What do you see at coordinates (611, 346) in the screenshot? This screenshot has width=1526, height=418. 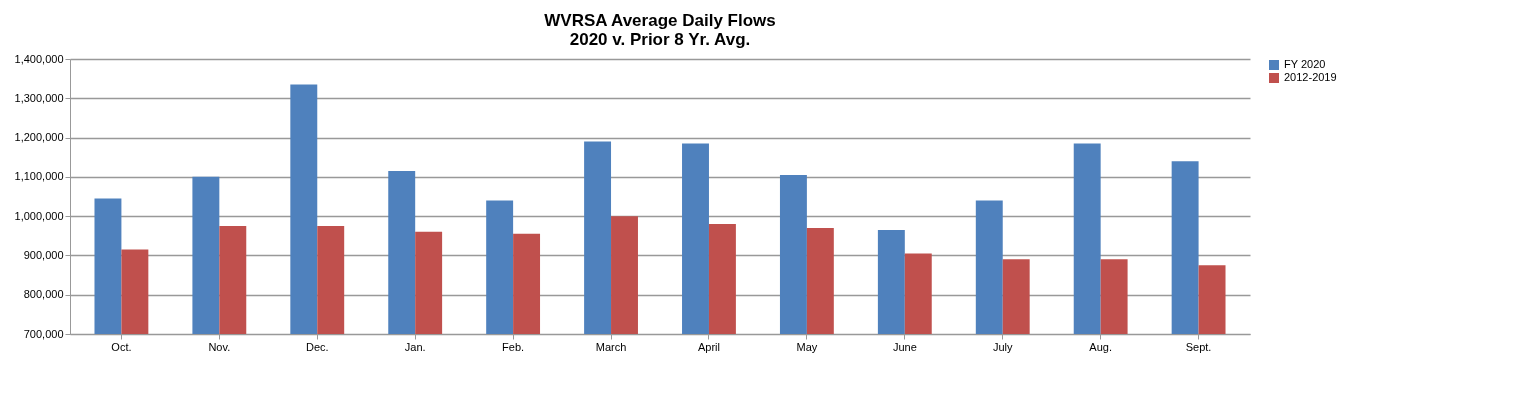 I see `x-tick-label: March` at bounding box center [611, 346].